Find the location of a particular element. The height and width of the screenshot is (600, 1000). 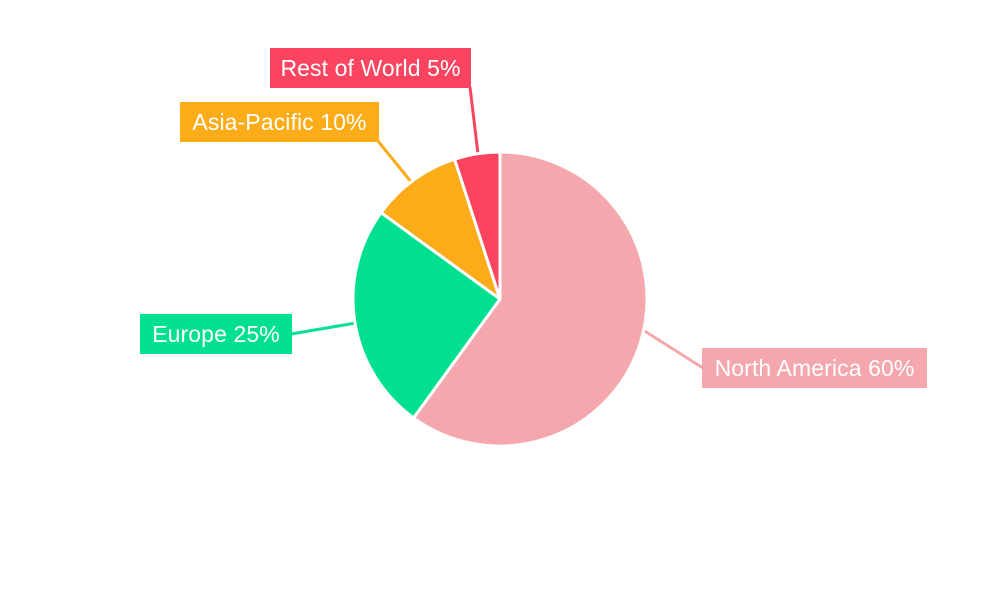

pie-wedge-group is located at coordinates (500, 299).